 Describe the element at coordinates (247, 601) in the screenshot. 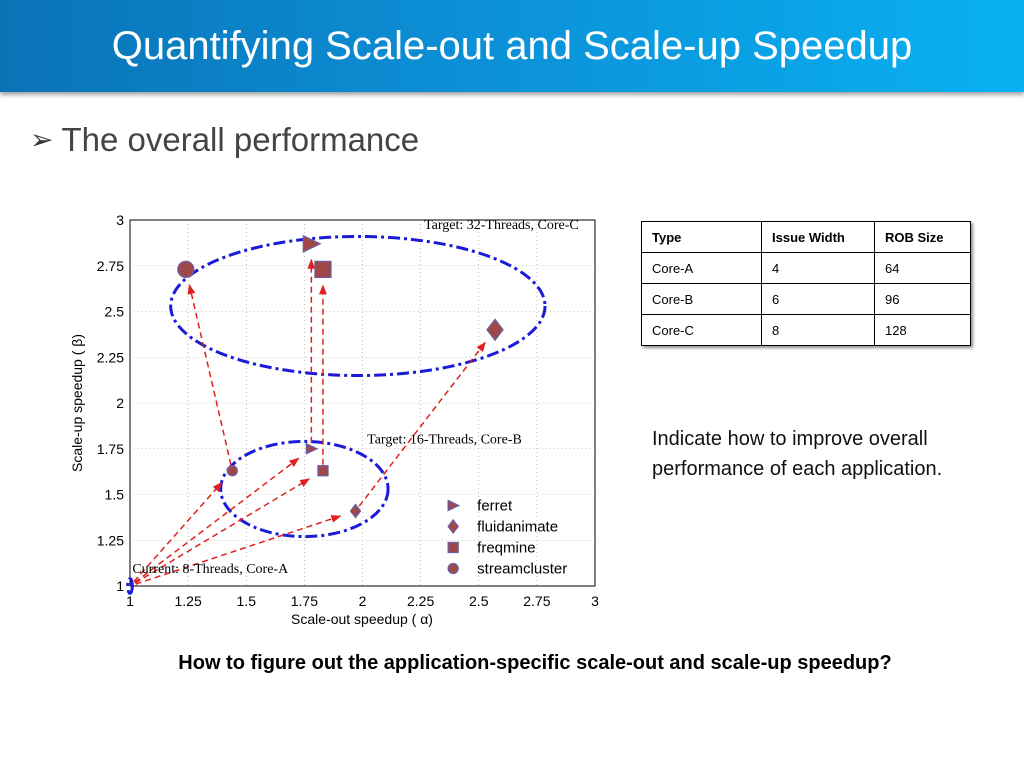

I see `x-tick-label: 1.5` at that location.